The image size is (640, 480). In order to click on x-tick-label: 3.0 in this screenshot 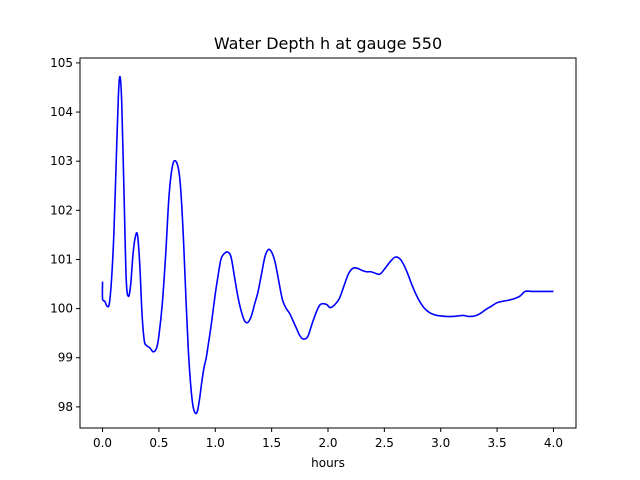, I will do `click(440, 443)`.